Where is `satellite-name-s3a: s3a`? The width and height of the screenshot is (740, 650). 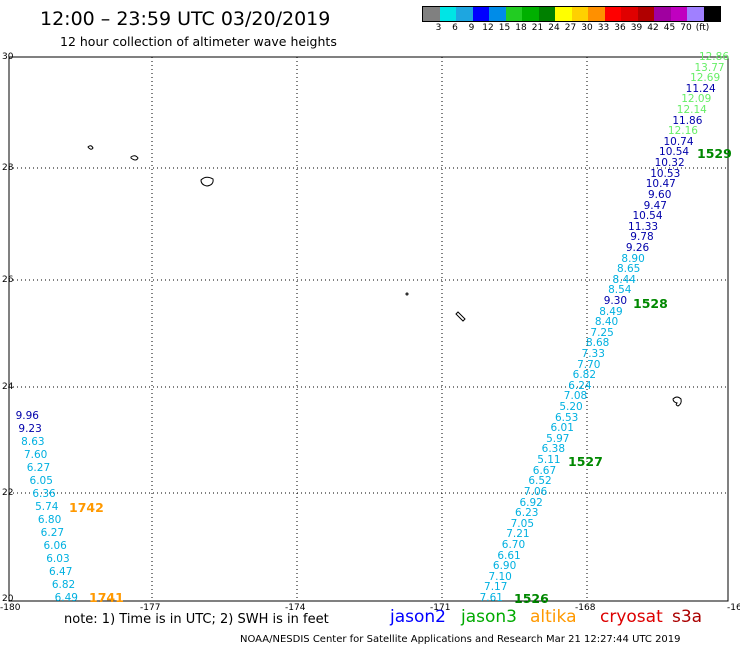 satellite-name-s3a: s3a is located at coordinates (687, 617).